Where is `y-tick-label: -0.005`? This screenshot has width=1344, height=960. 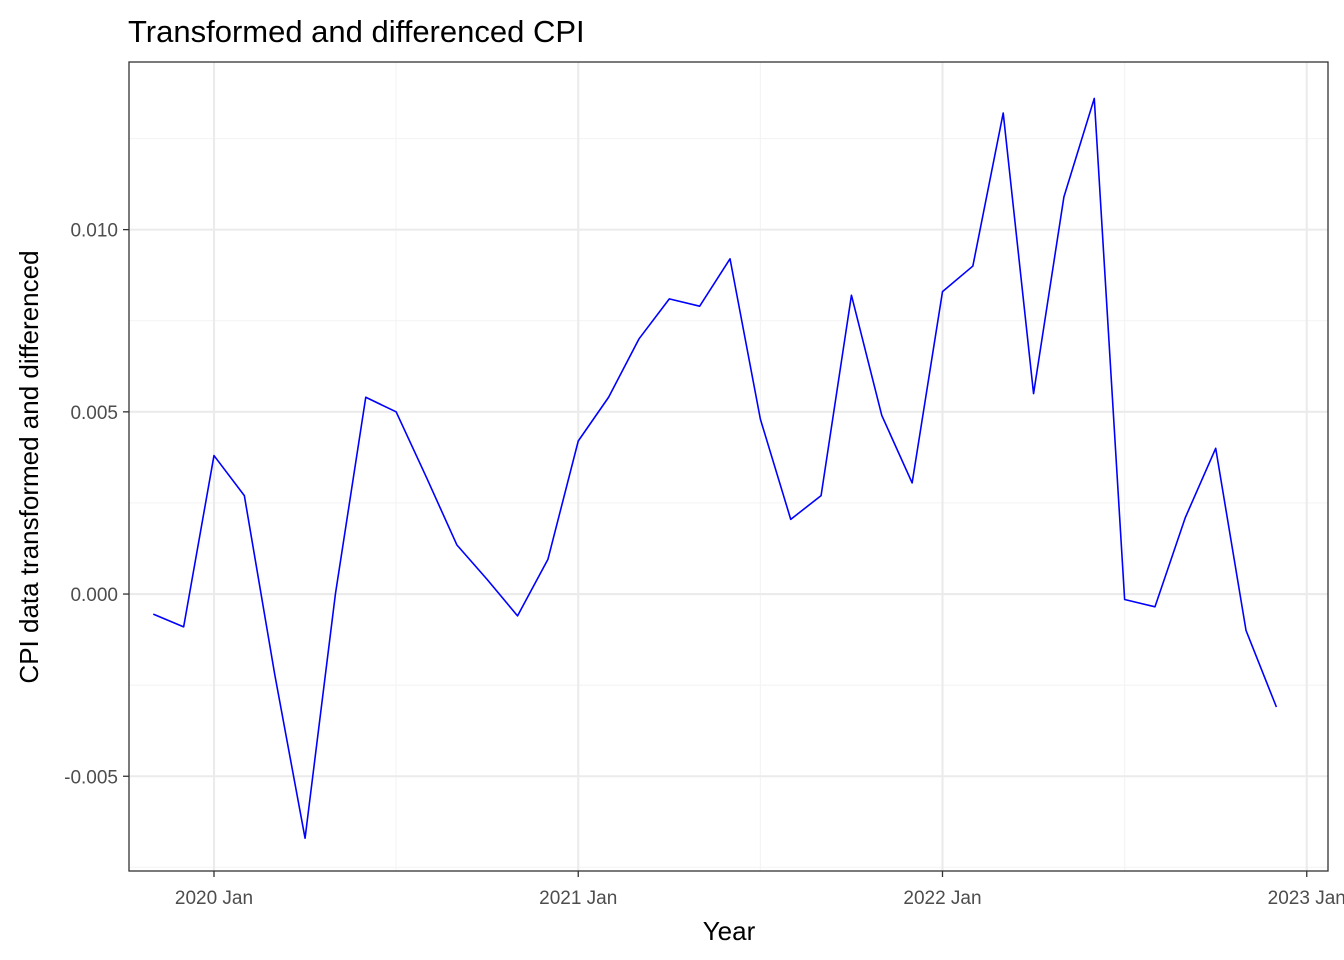 y-tick-label: -0.005 is located at coordinates (91, 777).